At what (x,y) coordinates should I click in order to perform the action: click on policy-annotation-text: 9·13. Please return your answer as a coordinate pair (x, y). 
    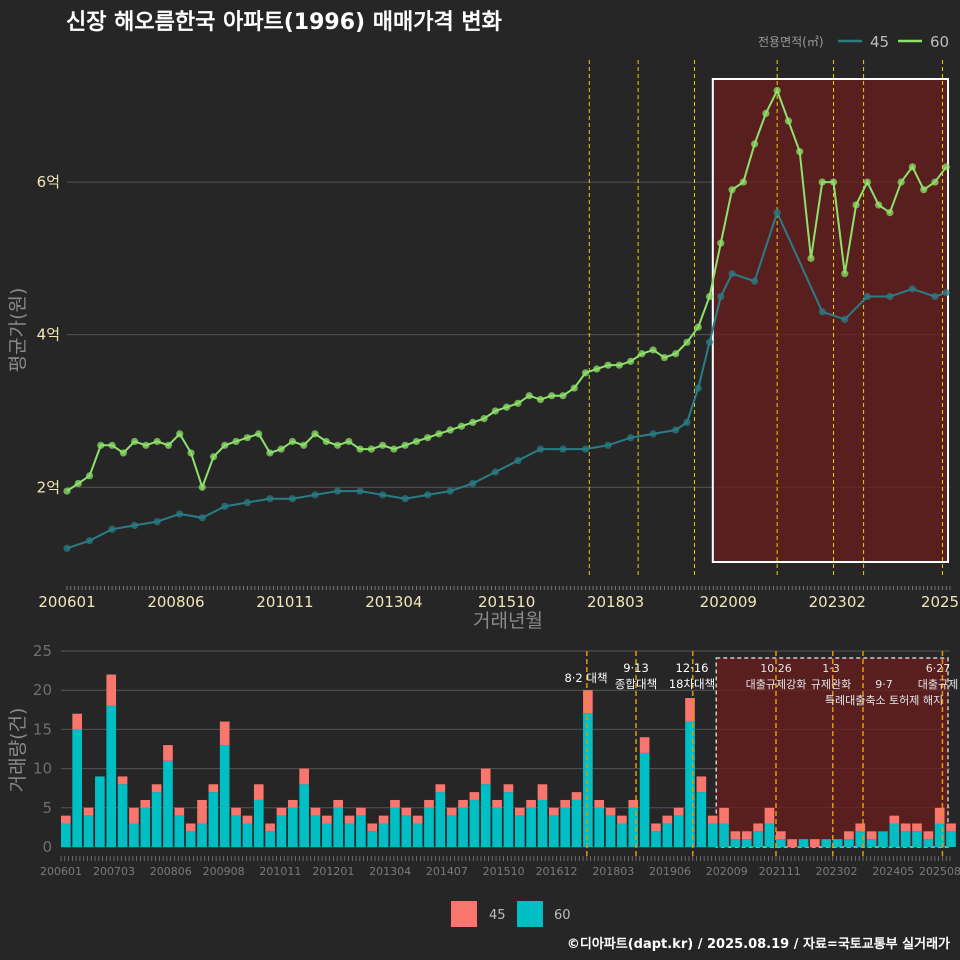
    Looking at the image, I should click on (636, 668).